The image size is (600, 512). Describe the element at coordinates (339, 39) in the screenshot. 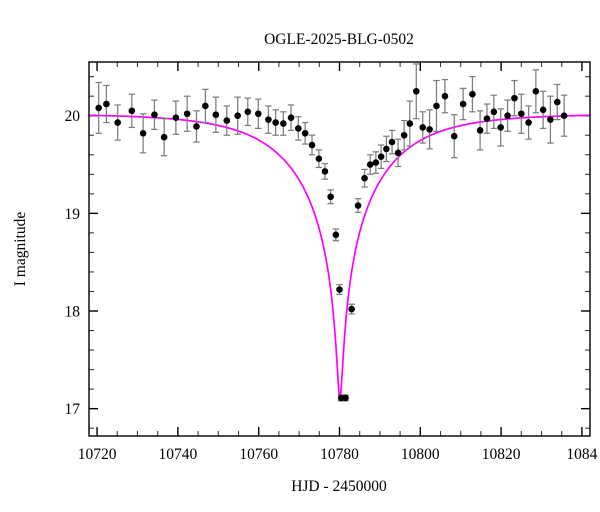

I see `chart-title: OGLE-2025-BLG-0502` at that location.